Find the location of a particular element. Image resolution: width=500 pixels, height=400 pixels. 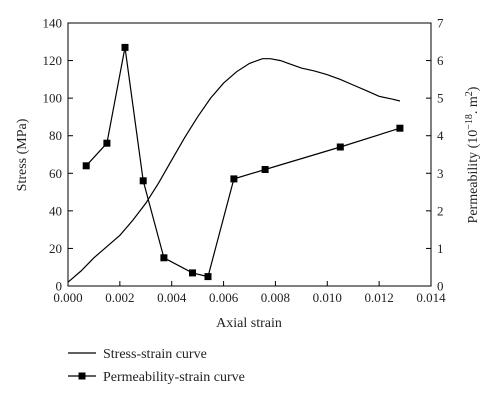

left-y-tick-label: 0 is located at coordinates (59, 286).